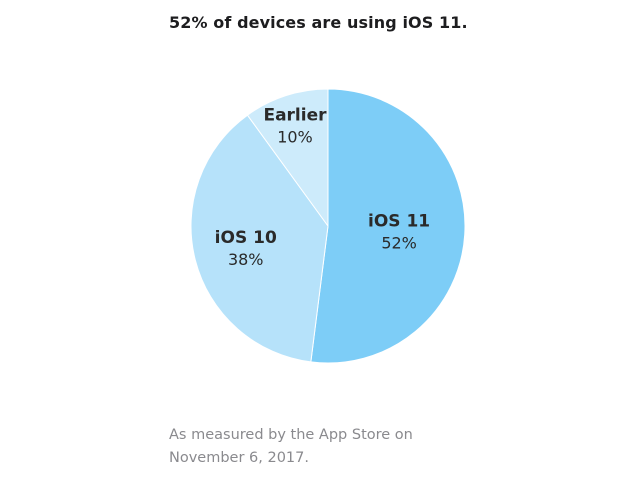 The height and width of the screenshot is (480, 640). I want to click on slice-value-ios-10: 38%, so click(246, 259).